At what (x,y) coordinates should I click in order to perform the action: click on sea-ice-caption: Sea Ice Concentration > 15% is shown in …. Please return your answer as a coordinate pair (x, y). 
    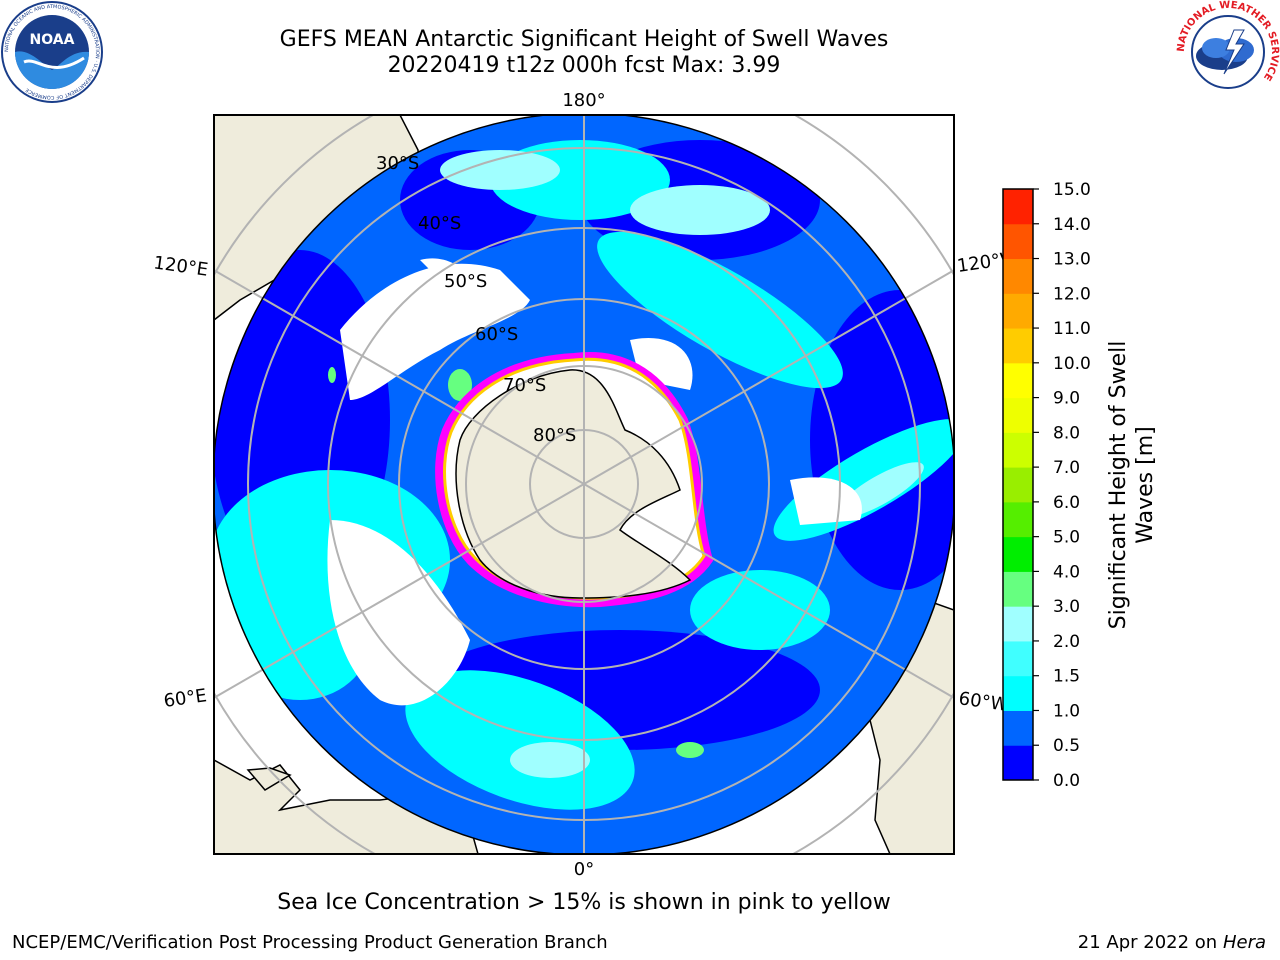
    Looking at the image, I should click on (584, 902).